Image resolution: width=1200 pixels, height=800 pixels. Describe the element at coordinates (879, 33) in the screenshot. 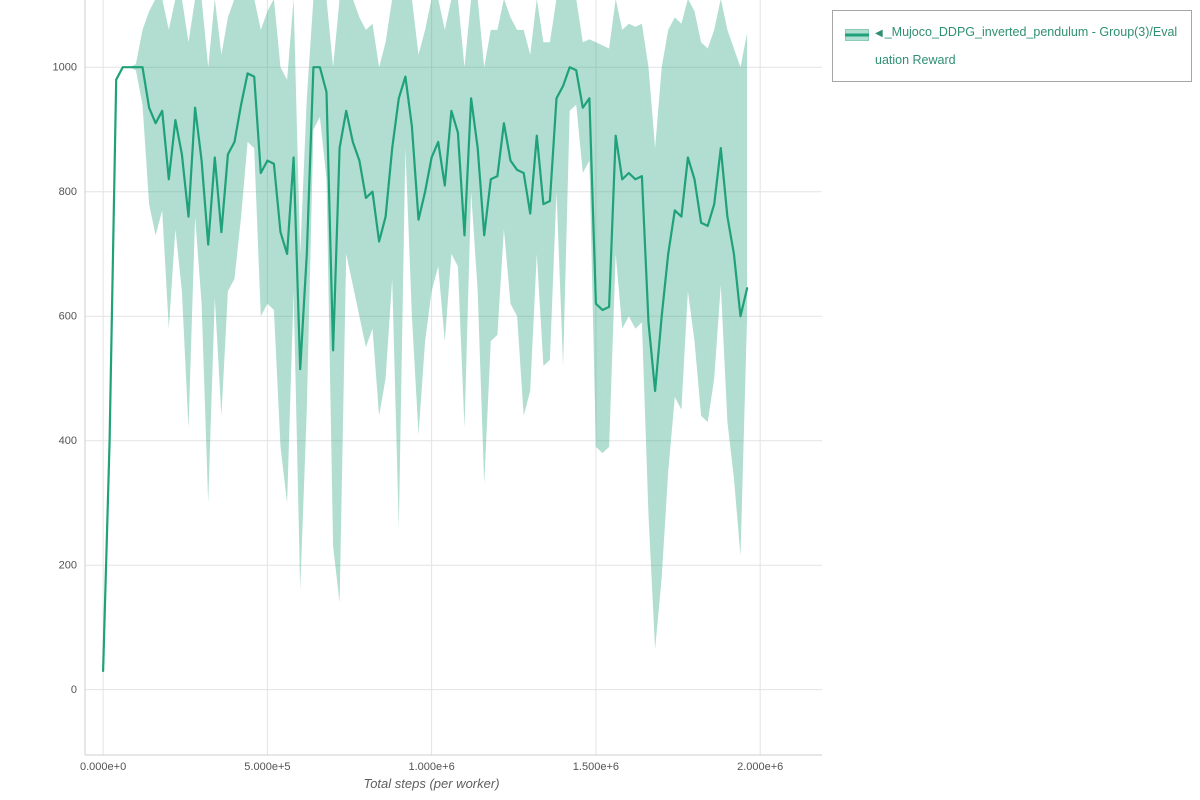

I see `collapse-triangle-icon: ◀` at that location.